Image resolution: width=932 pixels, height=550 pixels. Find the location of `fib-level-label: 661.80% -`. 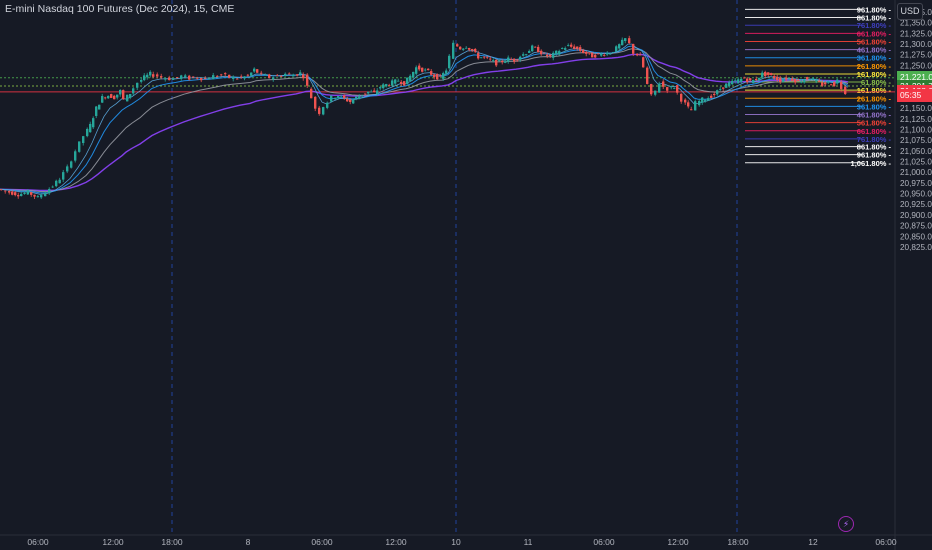

fib-level-label: 661.80% - is located at coordinates (874, 33).